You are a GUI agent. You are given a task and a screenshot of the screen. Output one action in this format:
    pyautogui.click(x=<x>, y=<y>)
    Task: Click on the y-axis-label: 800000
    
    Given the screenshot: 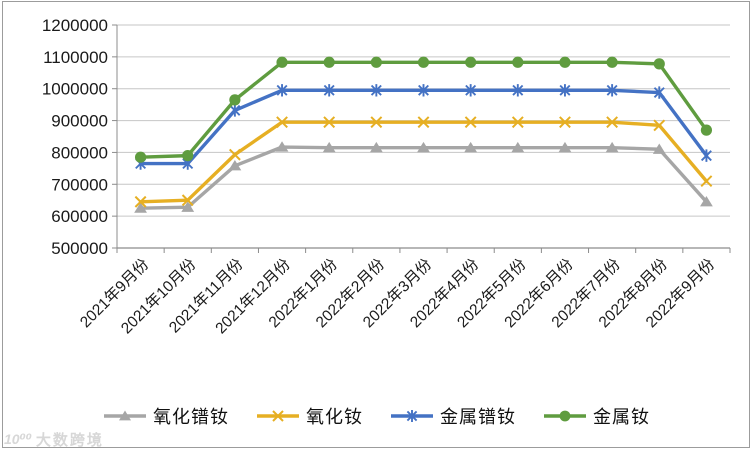 What is the action you would take?
    pyautogui.click(x=79, y=152)
    